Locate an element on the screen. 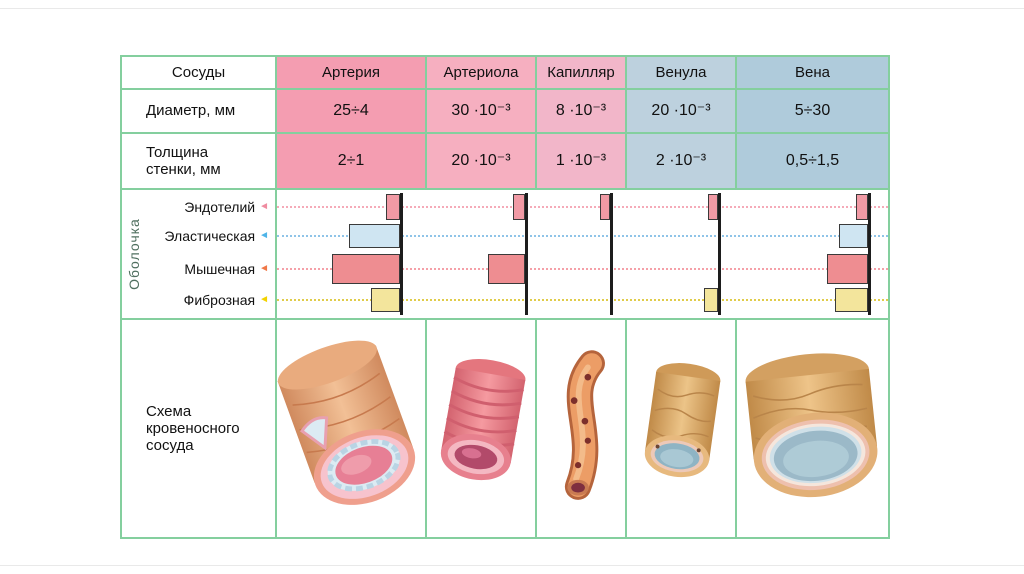 The width and height of the screenshot is (1024, 574). arteriole-illustration is located at coordinates (483, 419).